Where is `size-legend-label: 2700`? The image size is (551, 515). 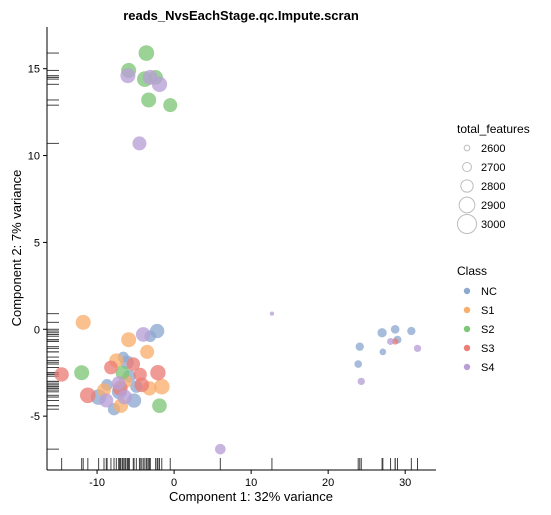 size-legend-label: 2700 is located at coordinates (493, 168).